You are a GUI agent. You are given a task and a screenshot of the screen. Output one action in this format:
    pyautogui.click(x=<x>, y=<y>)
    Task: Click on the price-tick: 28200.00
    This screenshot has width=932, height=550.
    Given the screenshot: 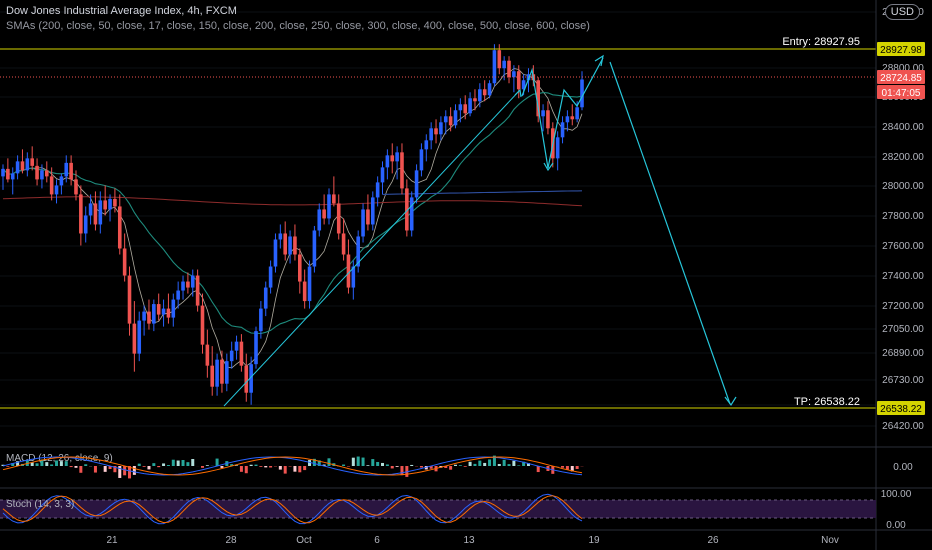 What is the action you would take?
    pyautogui.click(x=903, y=157)
    